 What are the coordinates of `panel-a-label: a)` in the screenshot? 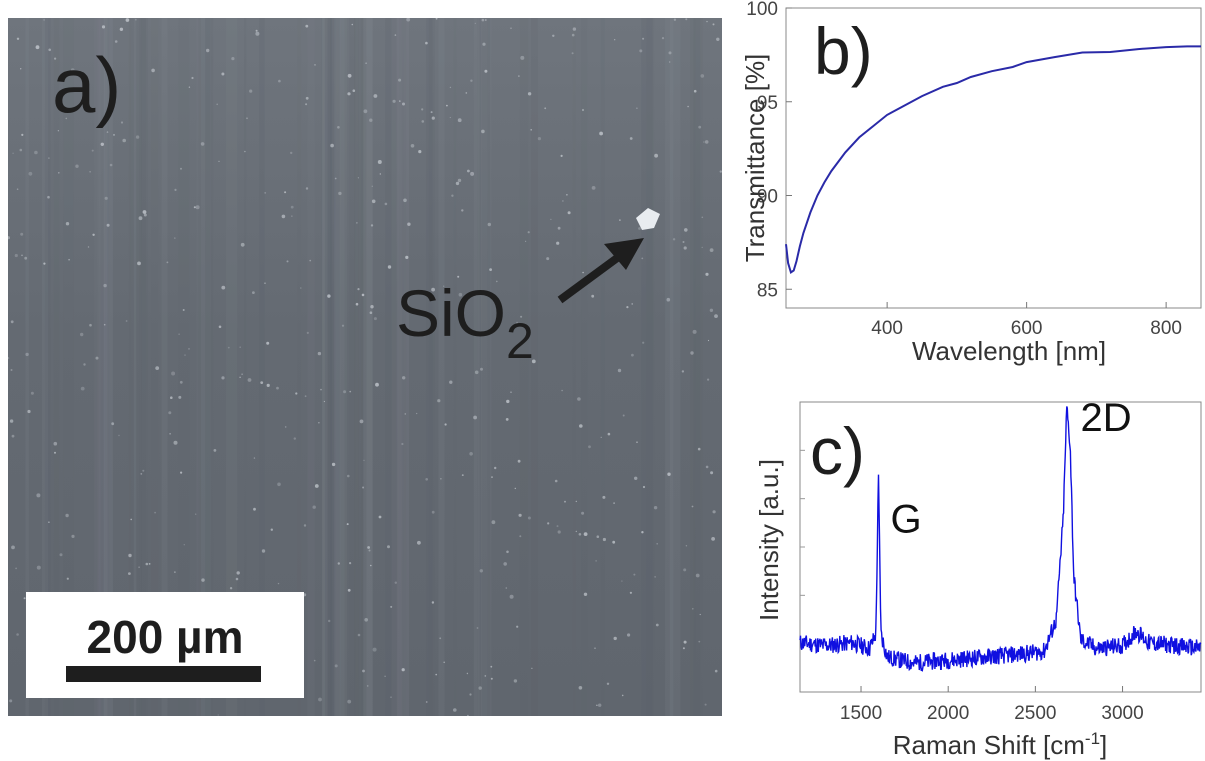 It's located at (86, 85).